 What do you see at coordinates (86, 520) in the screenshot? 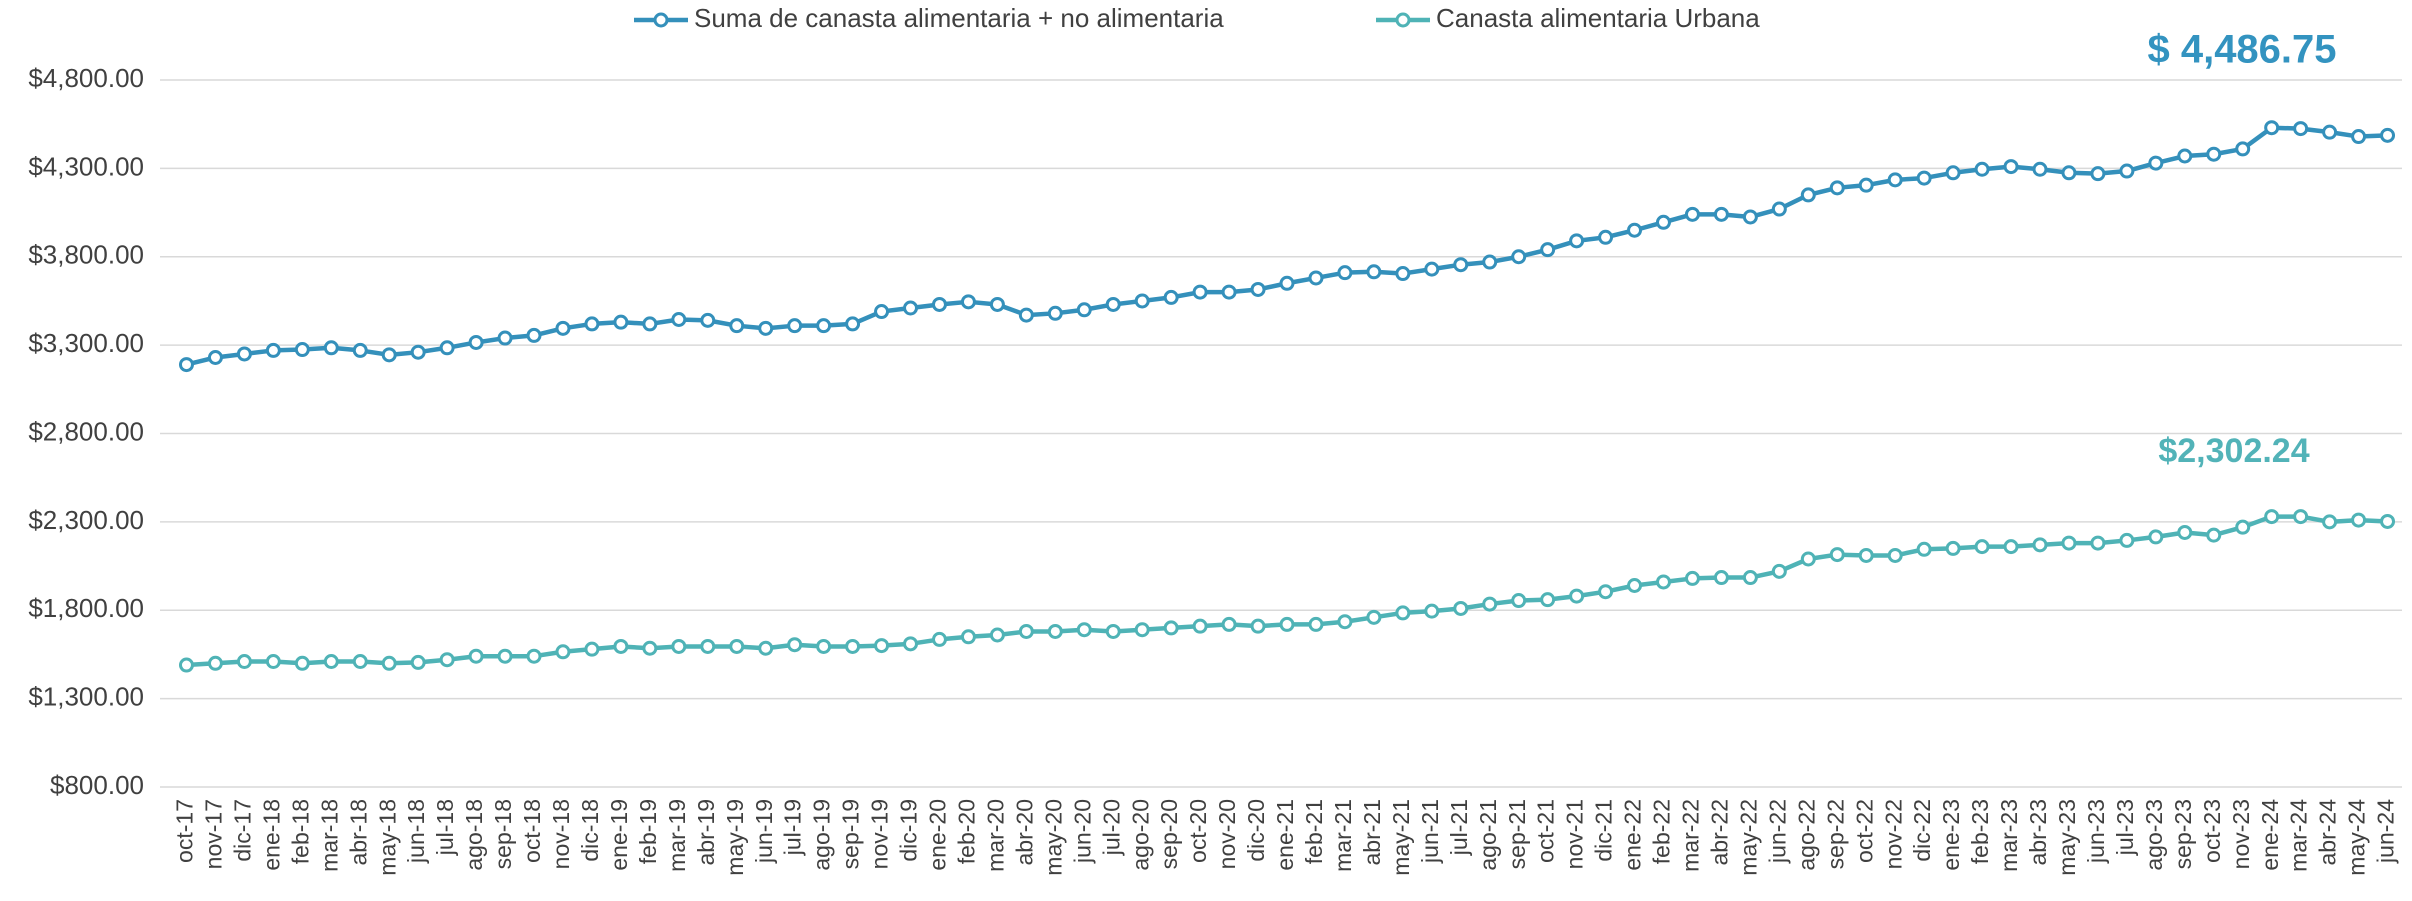
I see `y-tick-label: $2,300.00` at bounding box center [86, 520].